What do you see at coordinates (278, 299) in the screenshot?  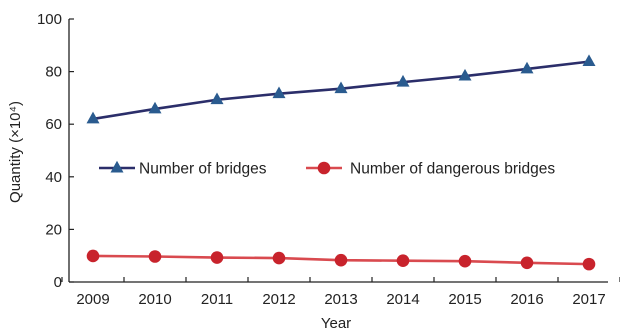 I see `x-tick-label: 2012` at bounding box center [278, 299].